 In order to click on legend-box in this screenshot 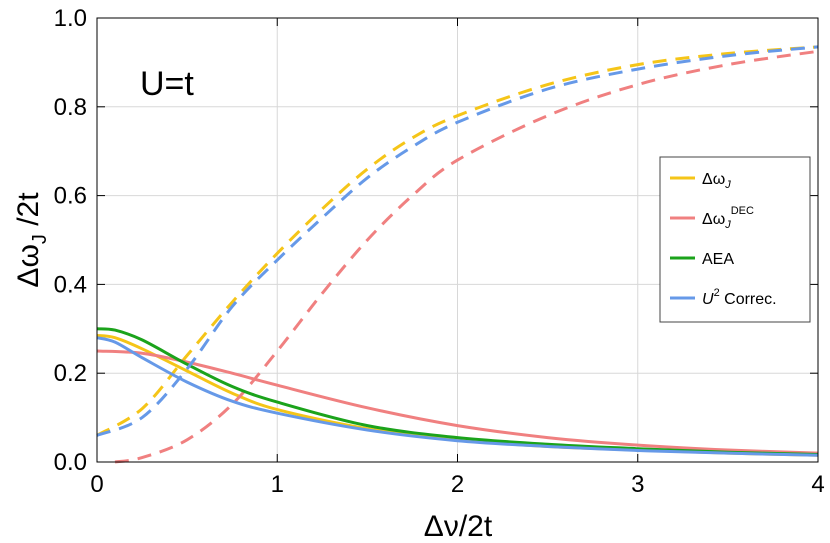, I will do `click(735, 239)`.